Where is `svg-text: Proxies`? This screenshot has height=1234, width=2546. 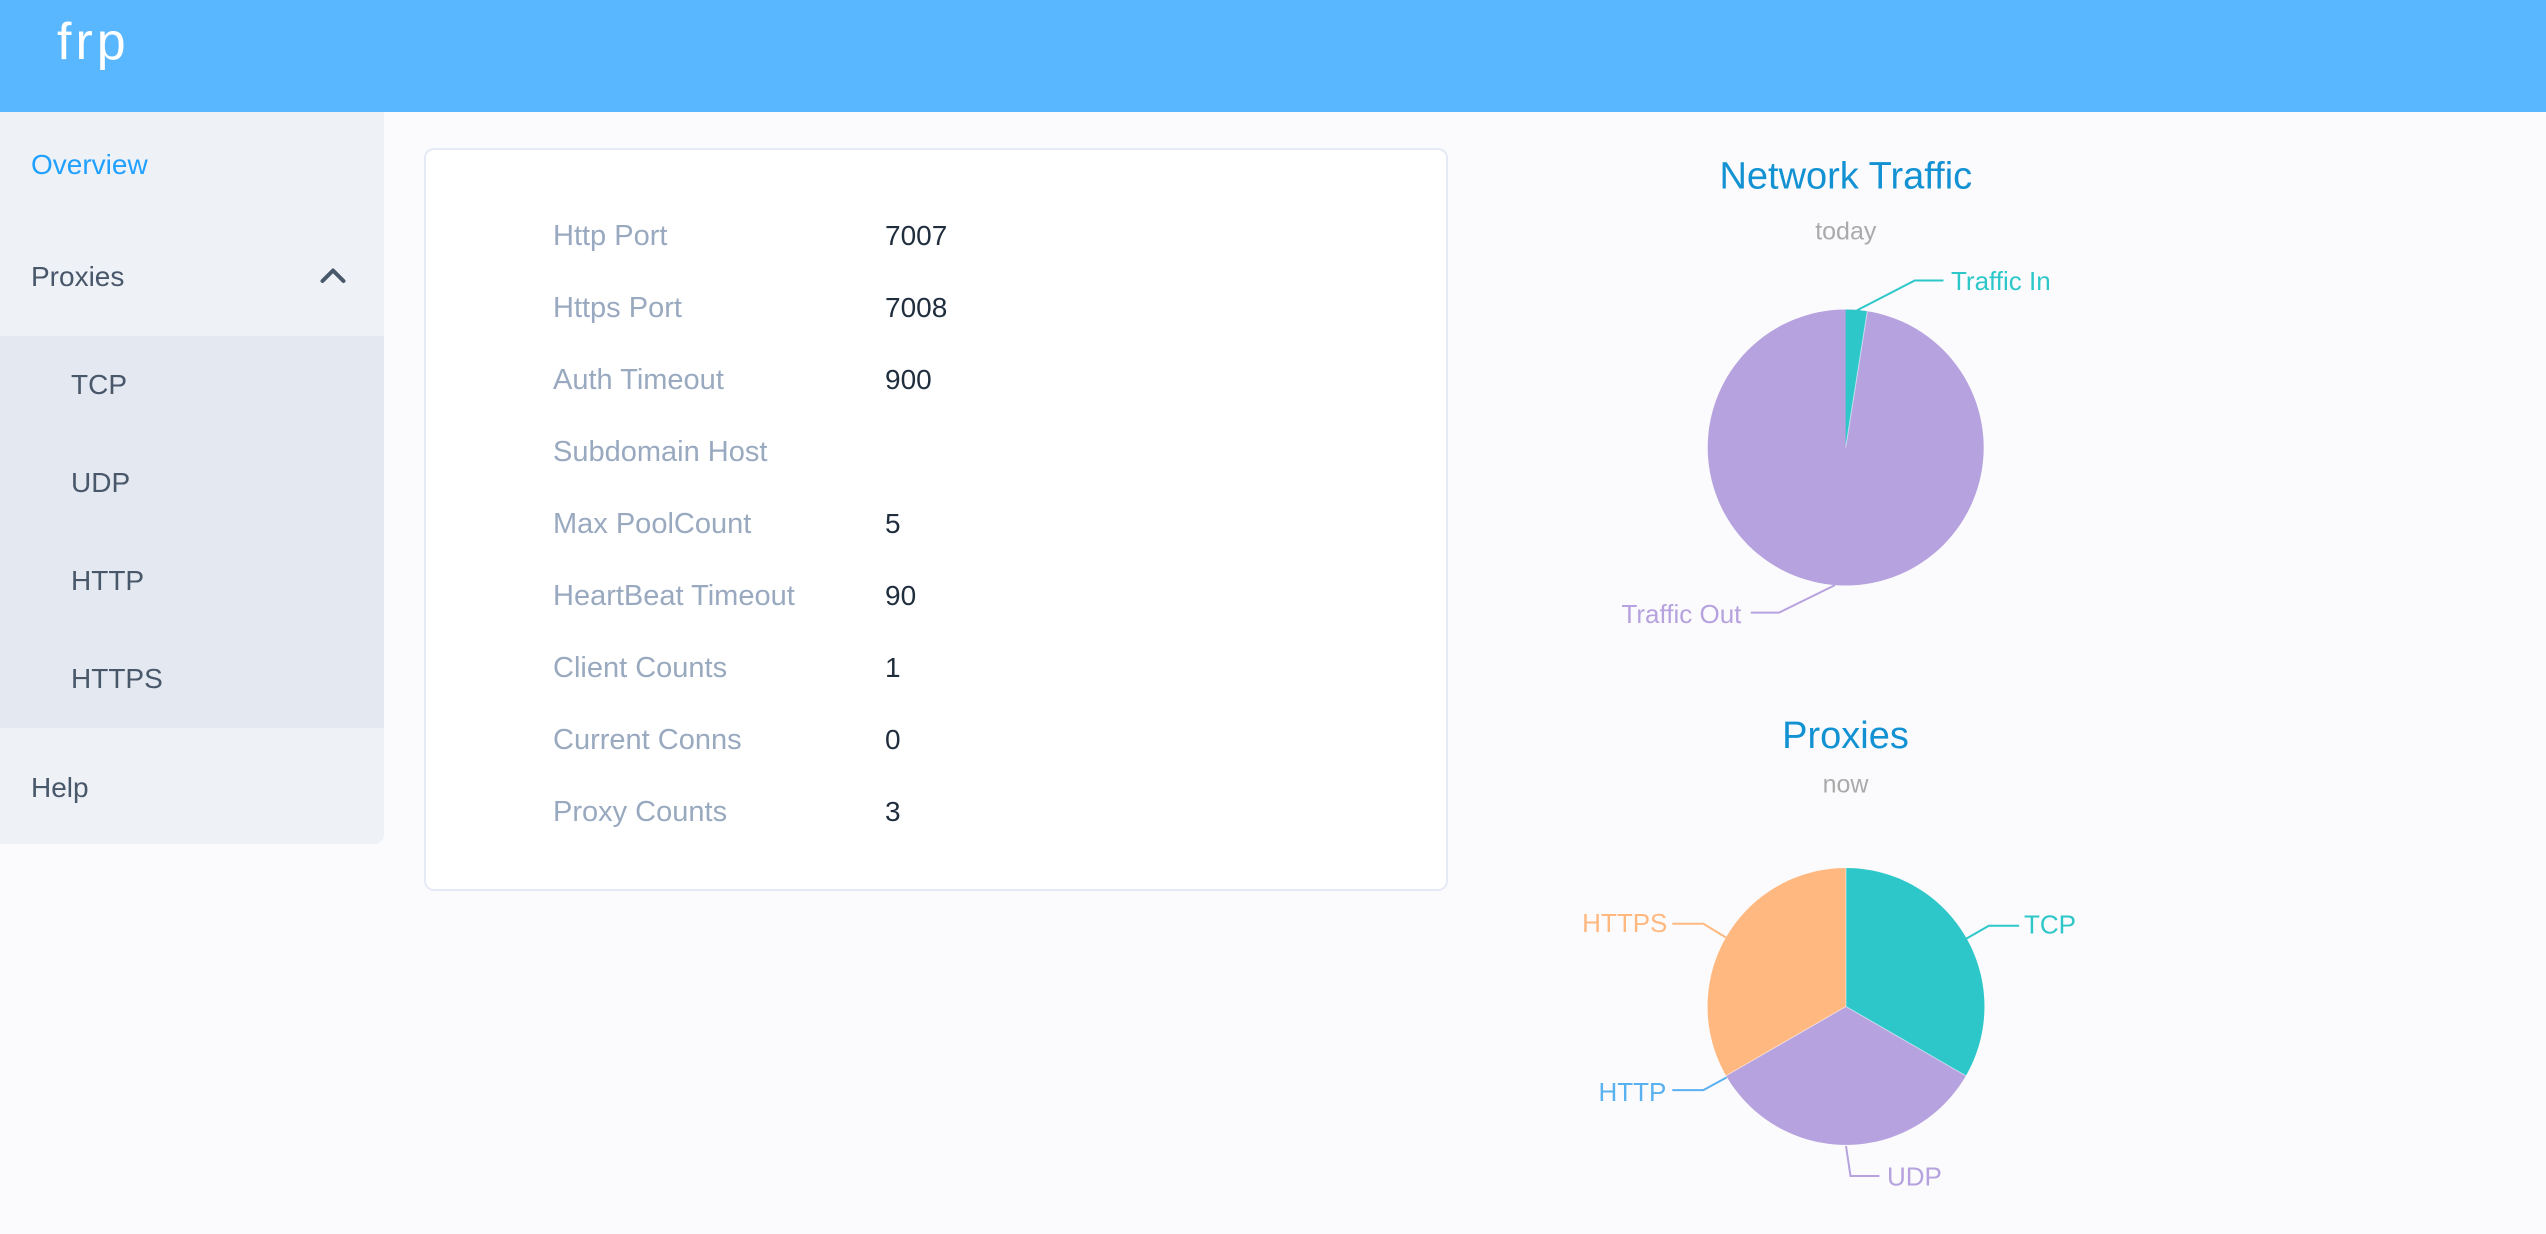
svg-text: Proxies is located at coordinates (1845, 736).